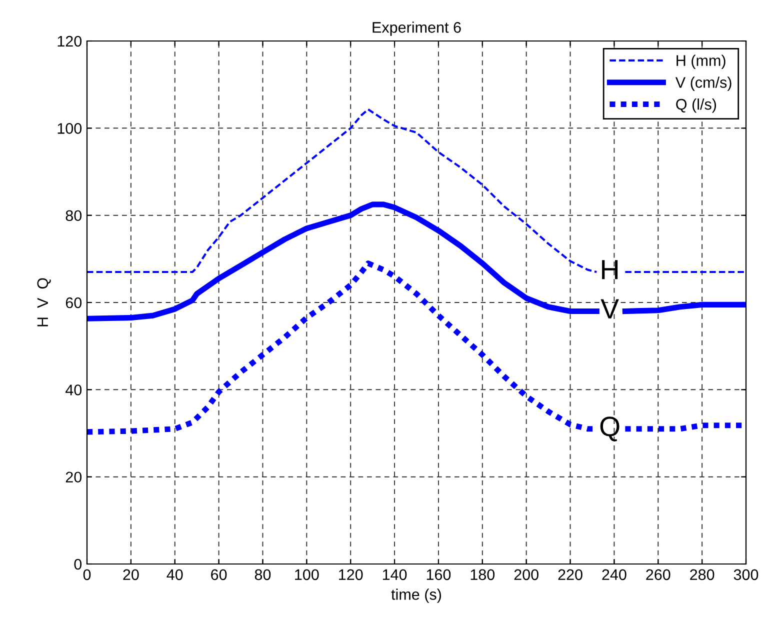 This screenshot has width=769, height=620. I want to click on annotation: Q, so click(610, 429).